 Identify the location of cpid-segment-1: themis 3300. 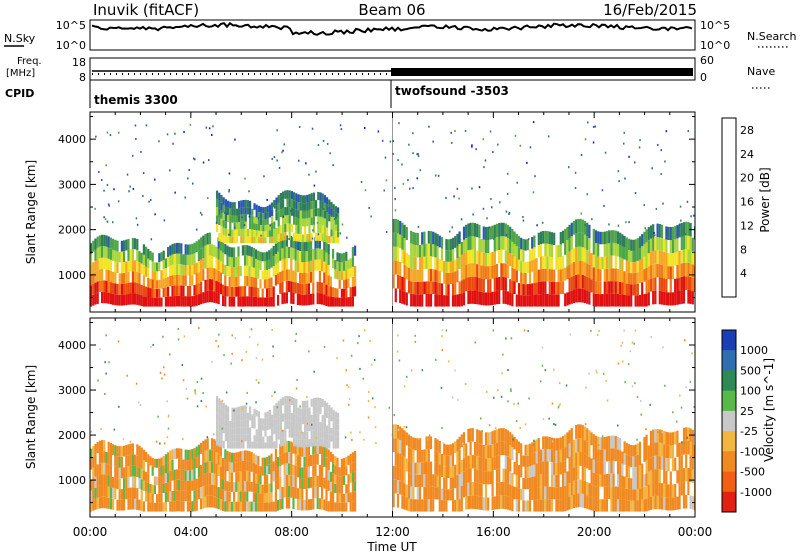
(136, 100).